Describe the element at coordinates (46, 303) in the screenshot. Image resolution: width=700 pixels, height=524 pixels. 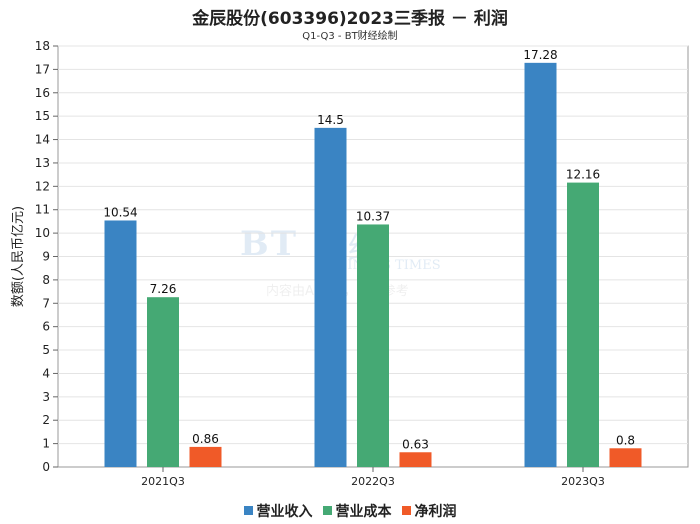
I see `y-tick-label: 7` at that location.